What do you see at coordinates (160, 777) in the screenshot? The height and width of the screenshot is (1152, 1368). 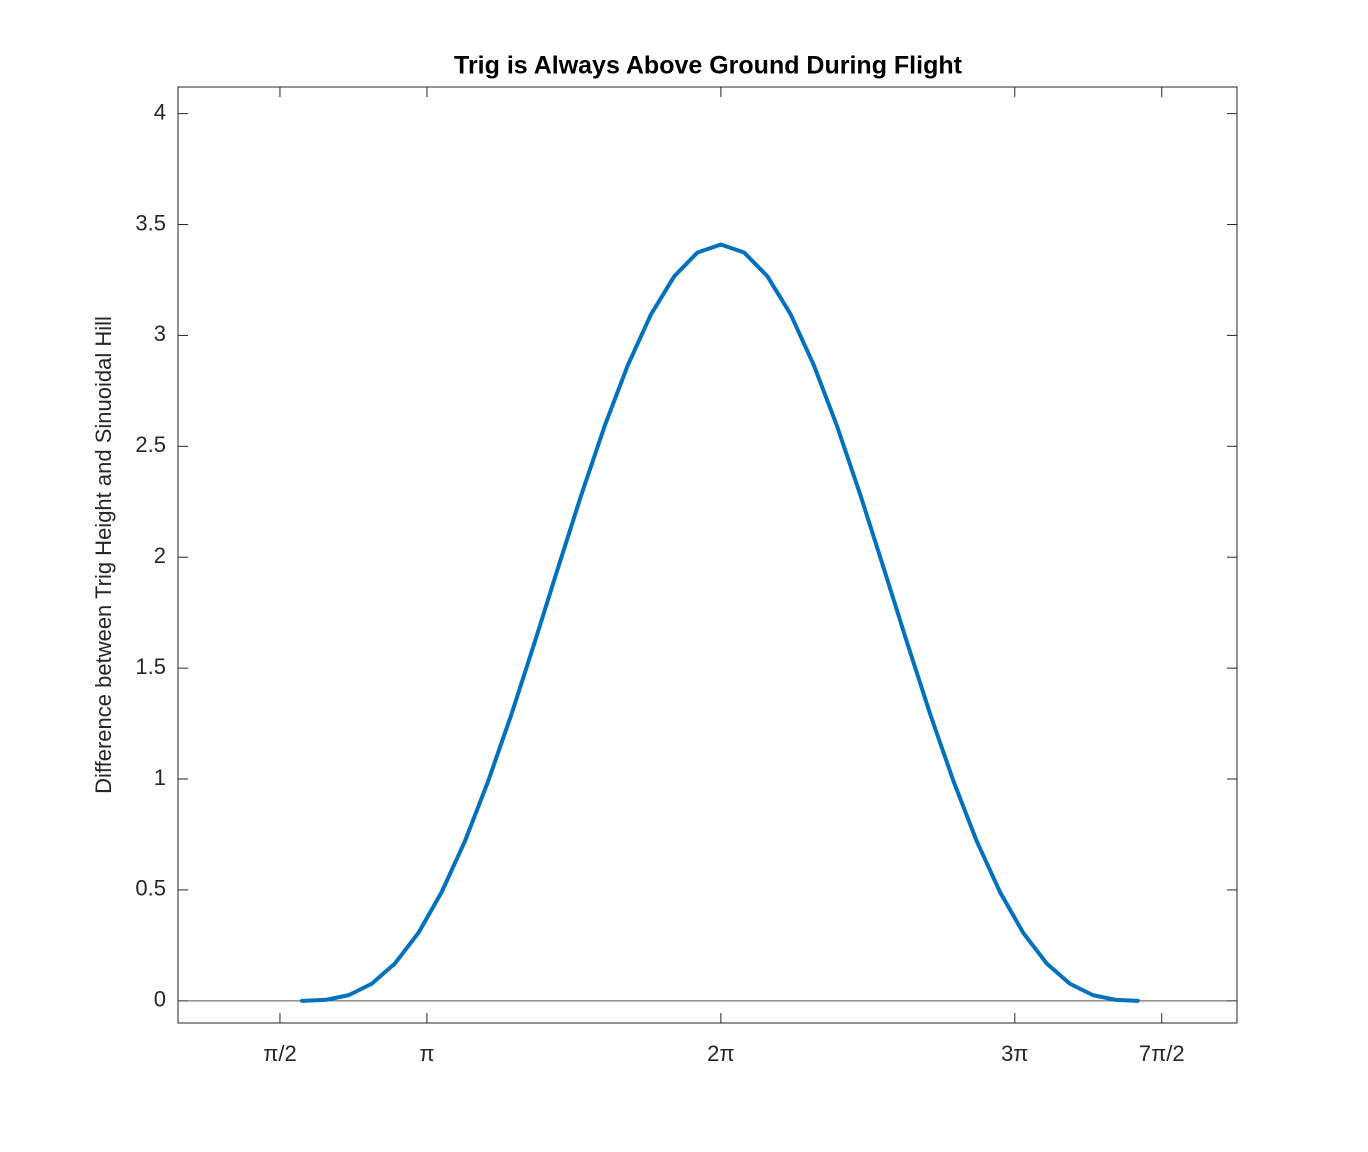 I see `y-tick-label: 1` at bounding box center [160, 777].